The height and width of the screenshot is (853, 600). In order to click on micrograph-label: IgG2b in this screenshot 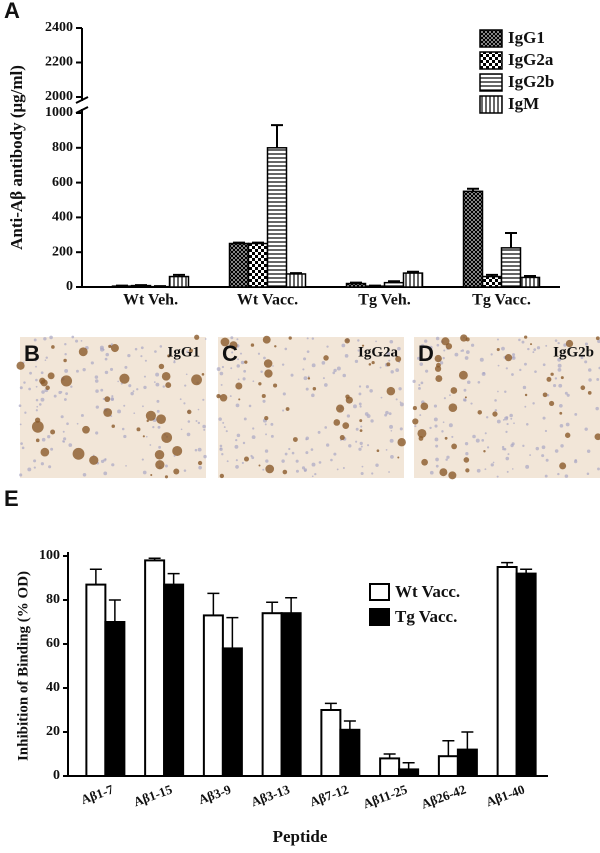, I will do `click(573, 352)`.